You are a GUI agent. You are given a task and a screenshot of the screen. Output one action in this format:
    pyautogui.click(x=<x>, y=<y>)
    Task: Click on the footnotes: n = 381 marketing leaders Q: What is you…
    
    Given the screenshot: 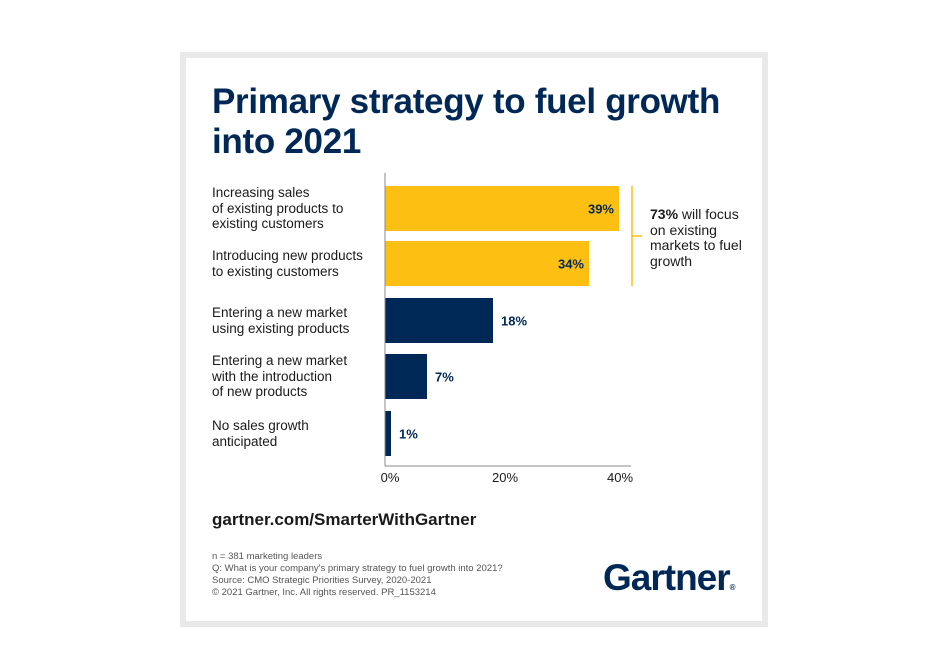 What is the action you would take?
    pyautogui.click(x=357, y=575)
    